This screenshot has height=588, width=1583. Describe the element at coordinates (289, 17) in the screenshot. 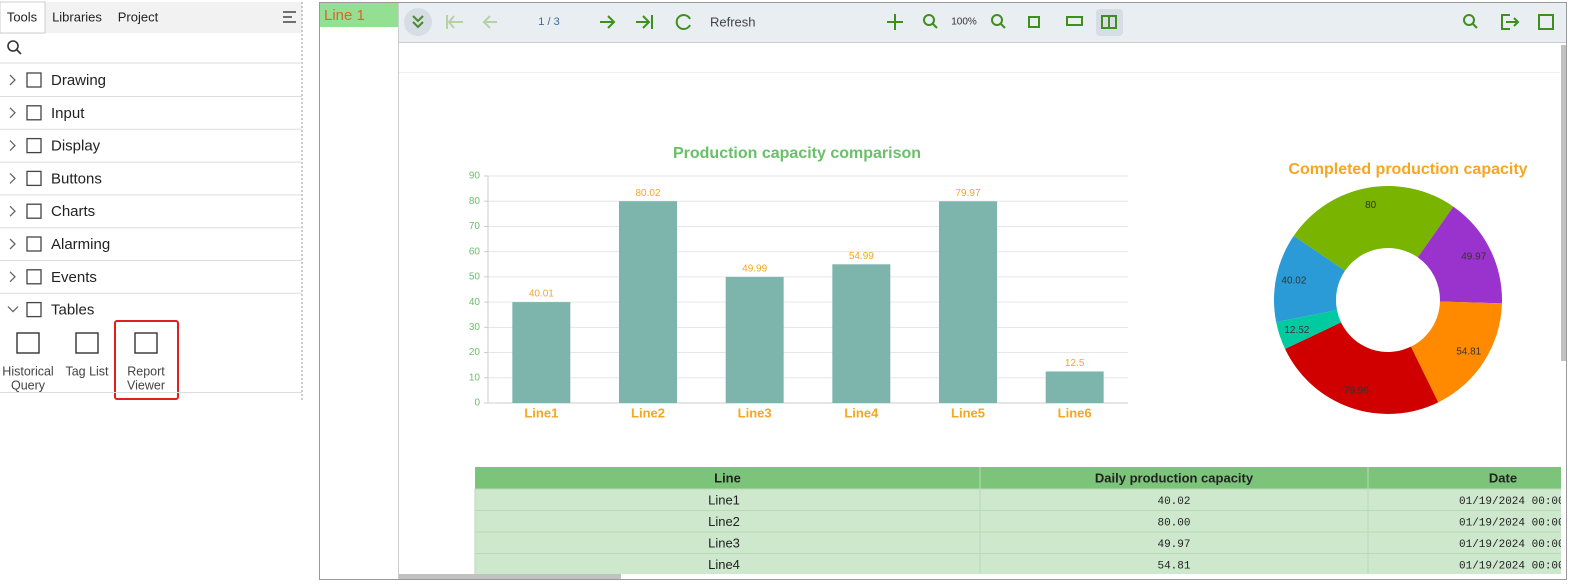

I see `menu-icon` at that location.